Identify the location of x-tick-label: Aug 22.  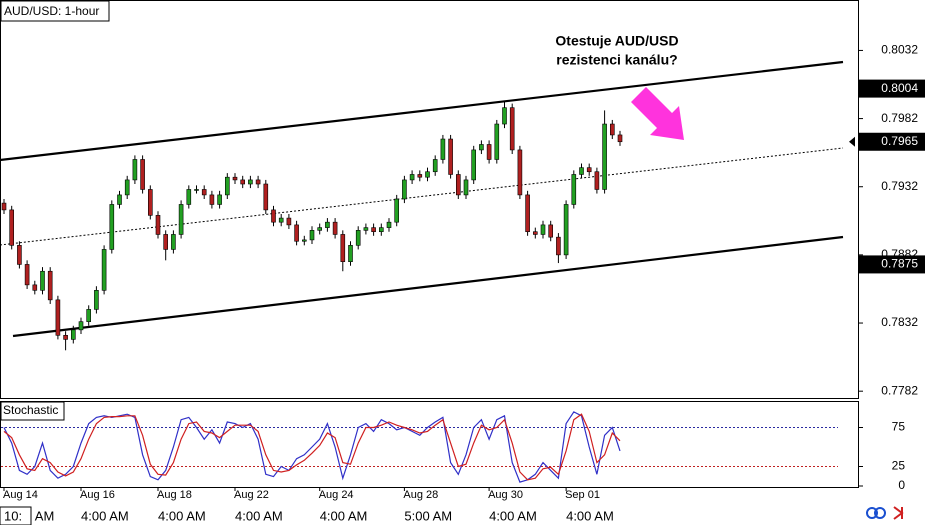
(251, 495).